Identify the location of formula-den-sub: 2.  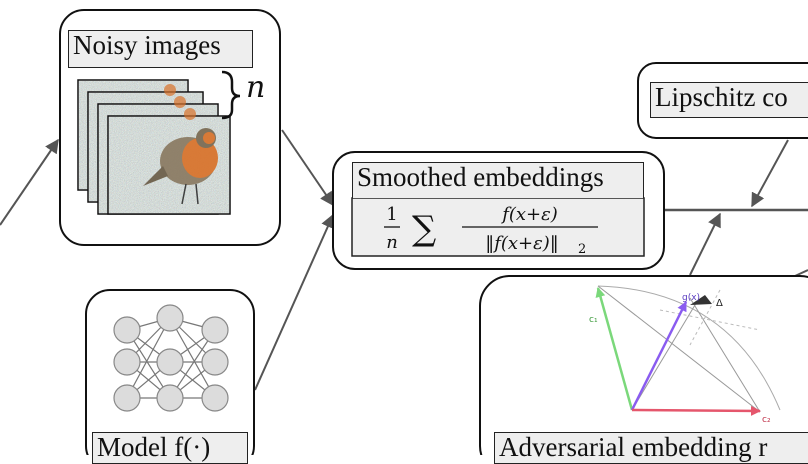
(582, 249).